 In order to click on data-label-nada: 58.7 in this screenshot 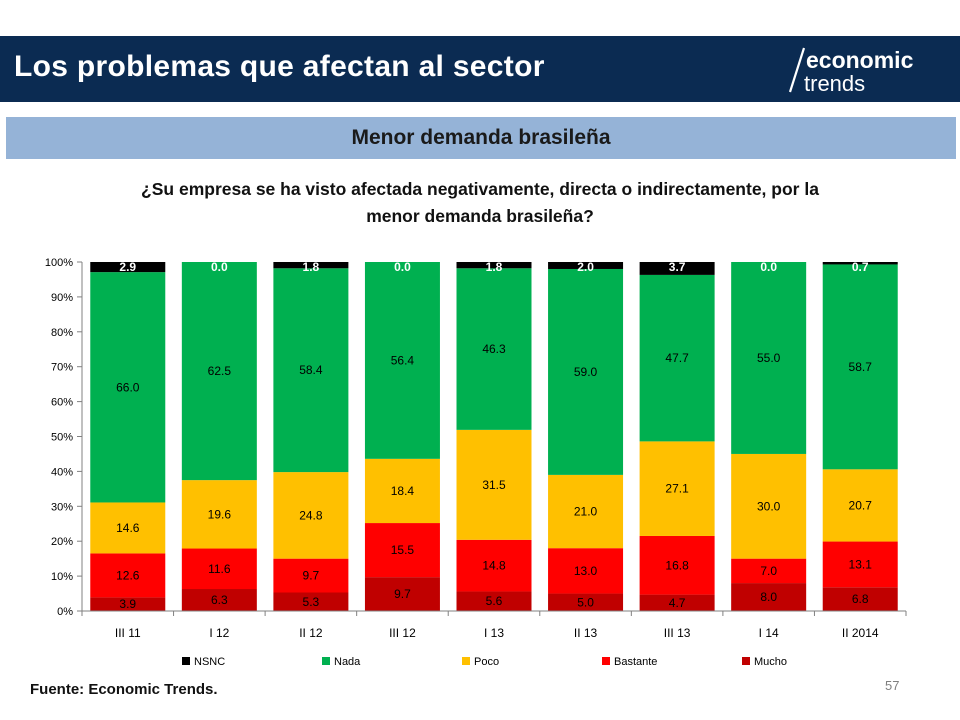, I will do `click(861, 367)`.